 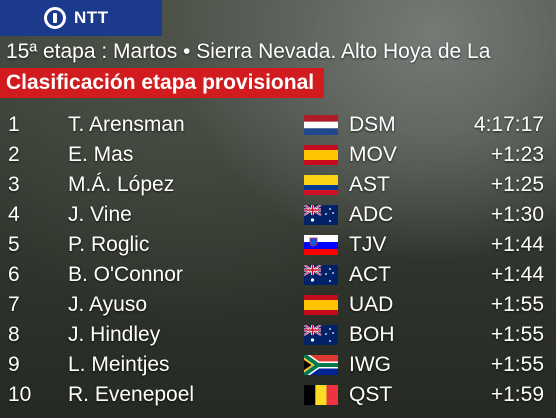 What do you see at coordinates (278, 155) in the screenshot?
I see `standings-row: 2 E. Mas MOV +1:23` at bounding box center [278, 155].